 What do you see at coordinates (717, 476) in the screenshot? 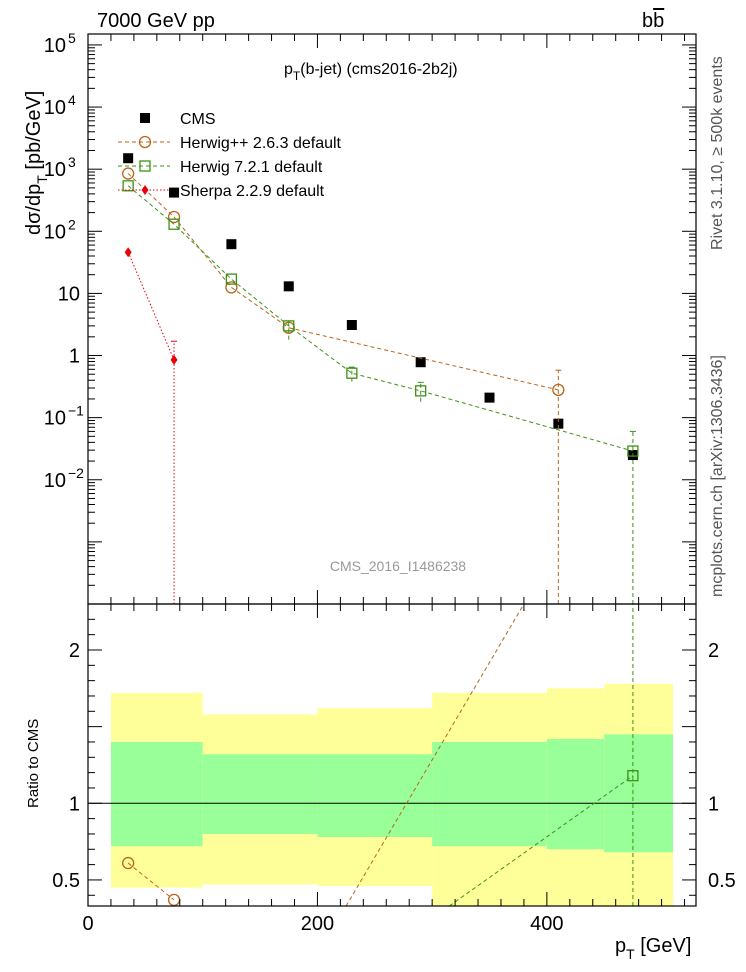
I see `mcplots-label: mcplots.cern.ch [arXiv:1306.3436]` at bounding box center [717, 476].